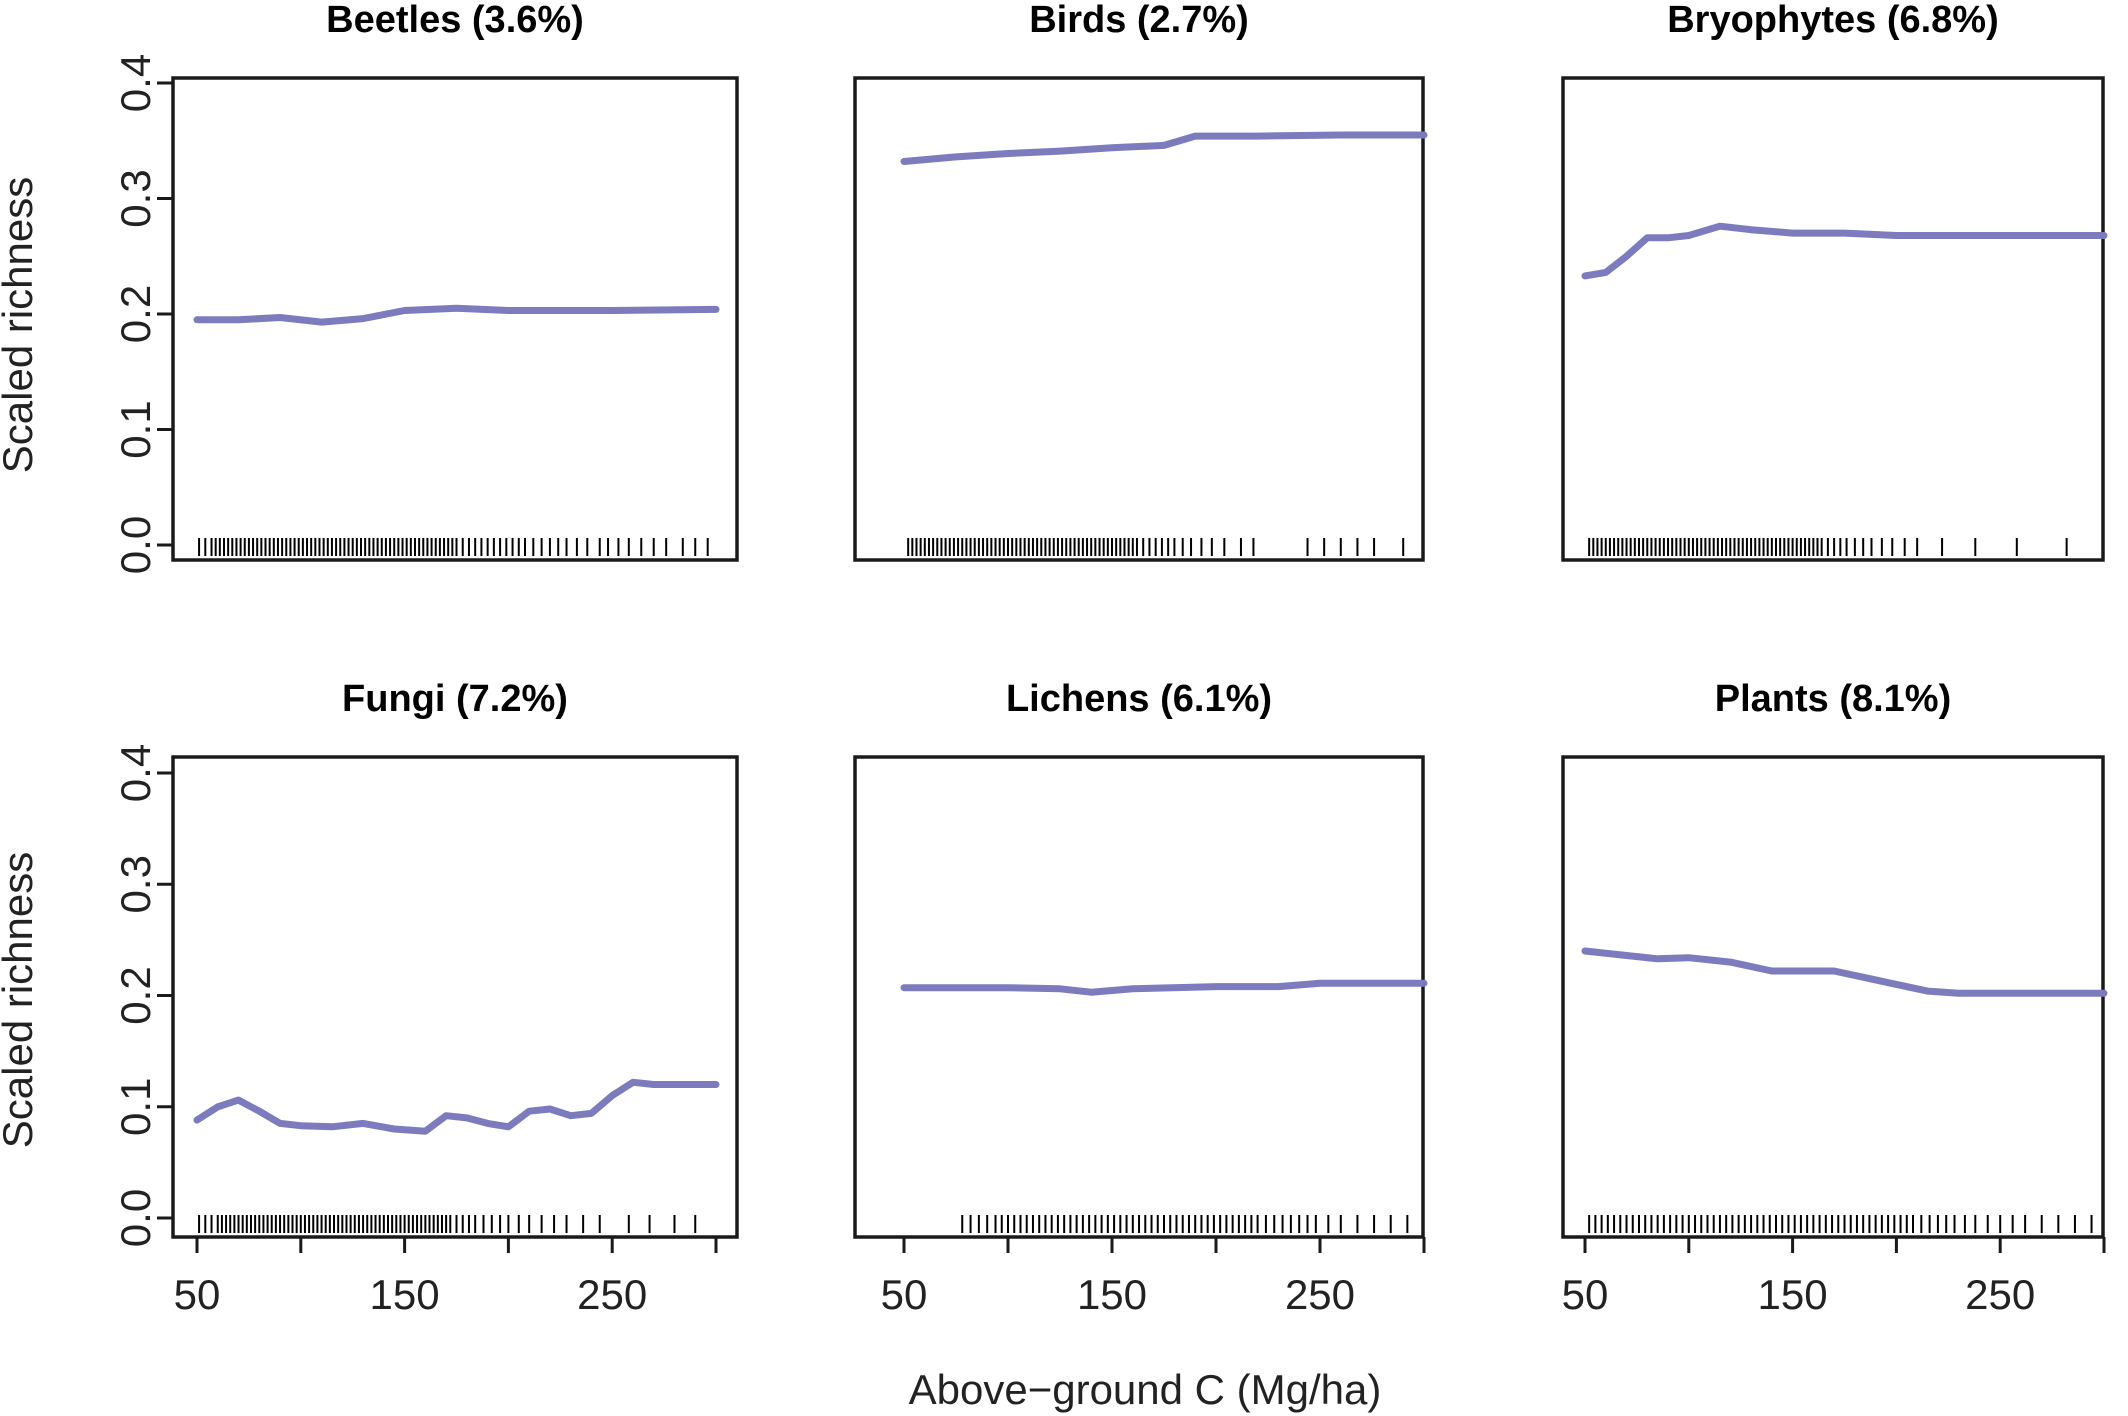 The width and height of the screenshot is (2128, 1416). I want to click on panel-2: Birds (2.7%), so click(1140, 281).